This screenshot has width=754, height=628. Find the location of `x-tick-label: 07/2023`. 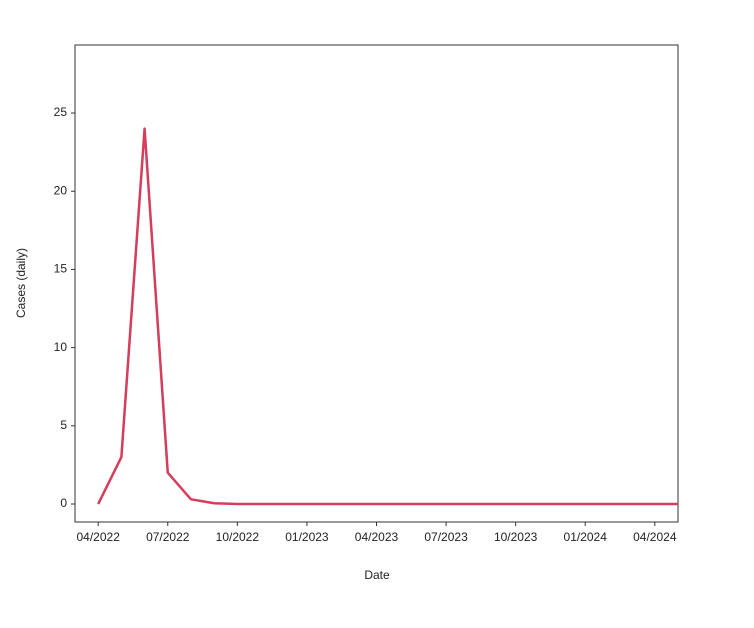

x-tick-label: 07/2023 is located at coordinates (446, 537).